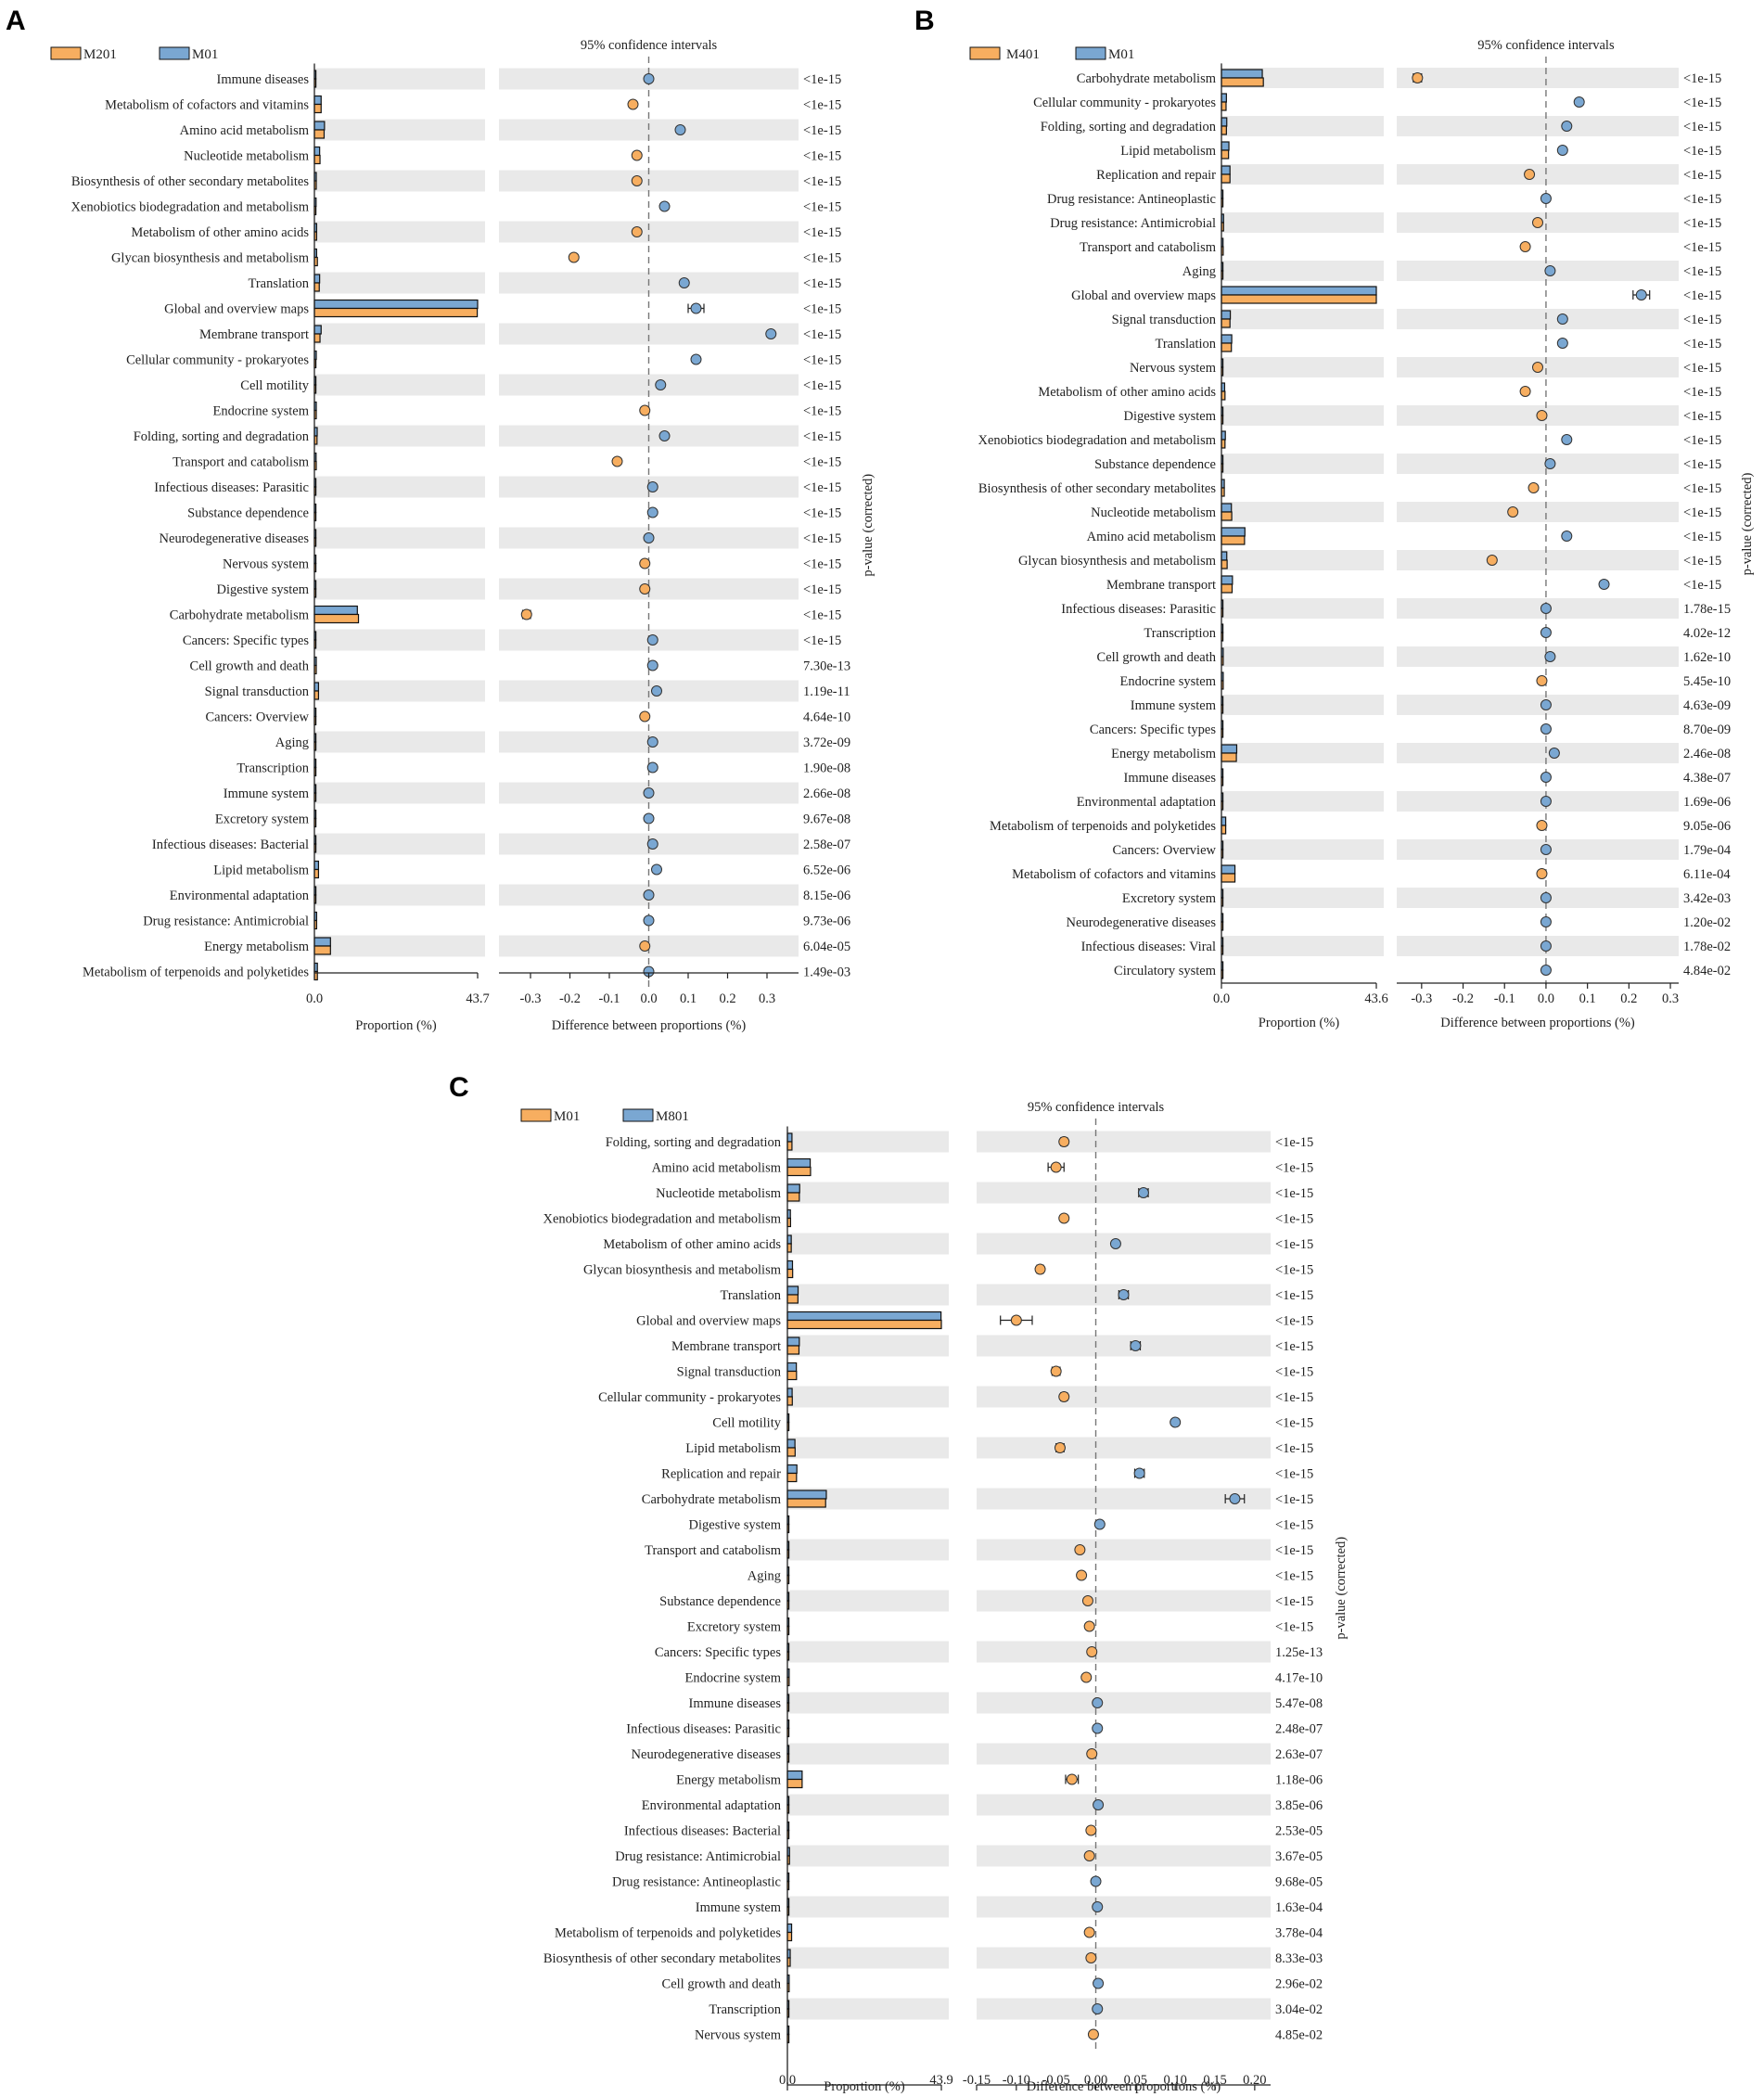 The height and width of the screenshot is (2097, 1764). What do you see at coordinates (746, 1423) in the screenshot?
I see `category-label: Cell motility` at bounding box center [746, 1423].